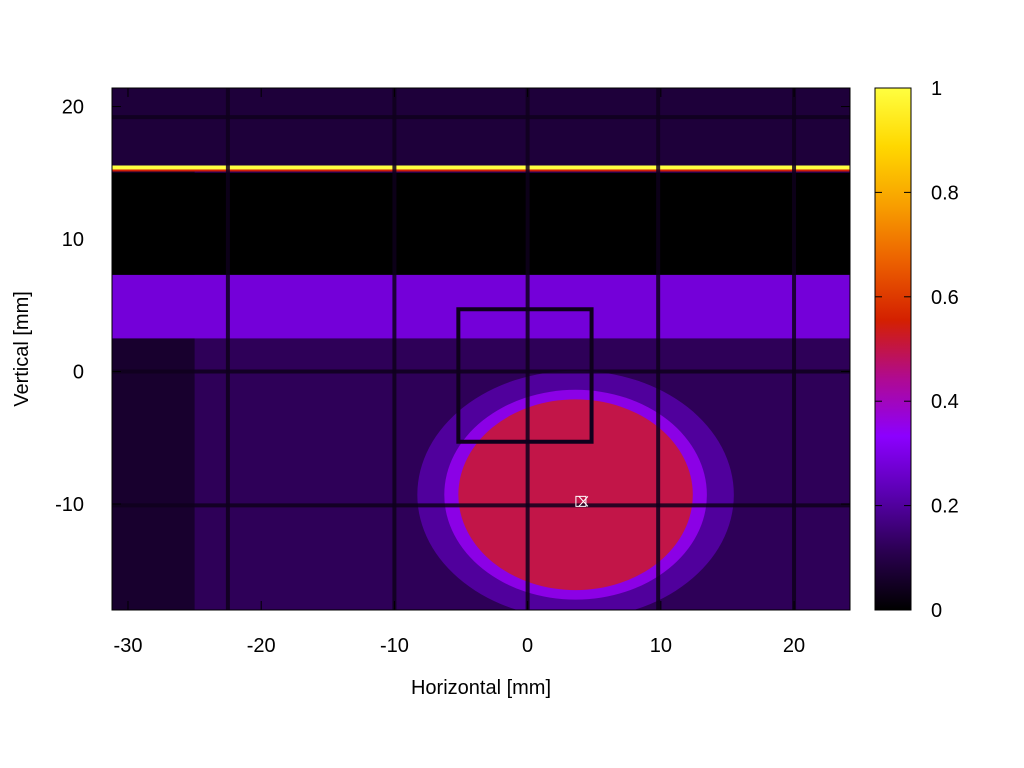  I want to click on field-top-region, so click(481, 128).